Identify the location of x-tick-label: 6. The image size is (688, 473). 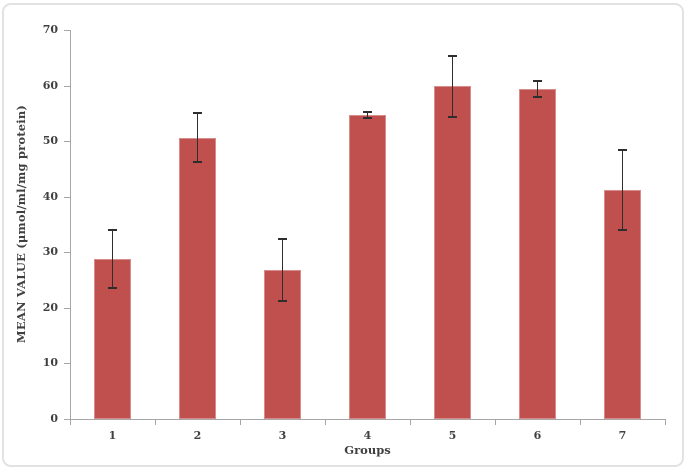
(537, 435).